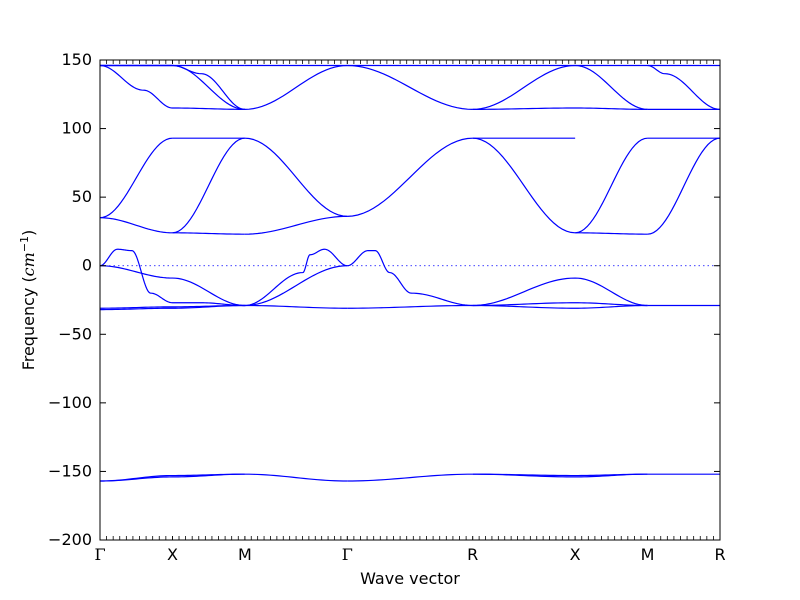 This screenshot has width=800, height=600. I want to click on y-axis-label-prefix: Frequency (, so click(28, 323).